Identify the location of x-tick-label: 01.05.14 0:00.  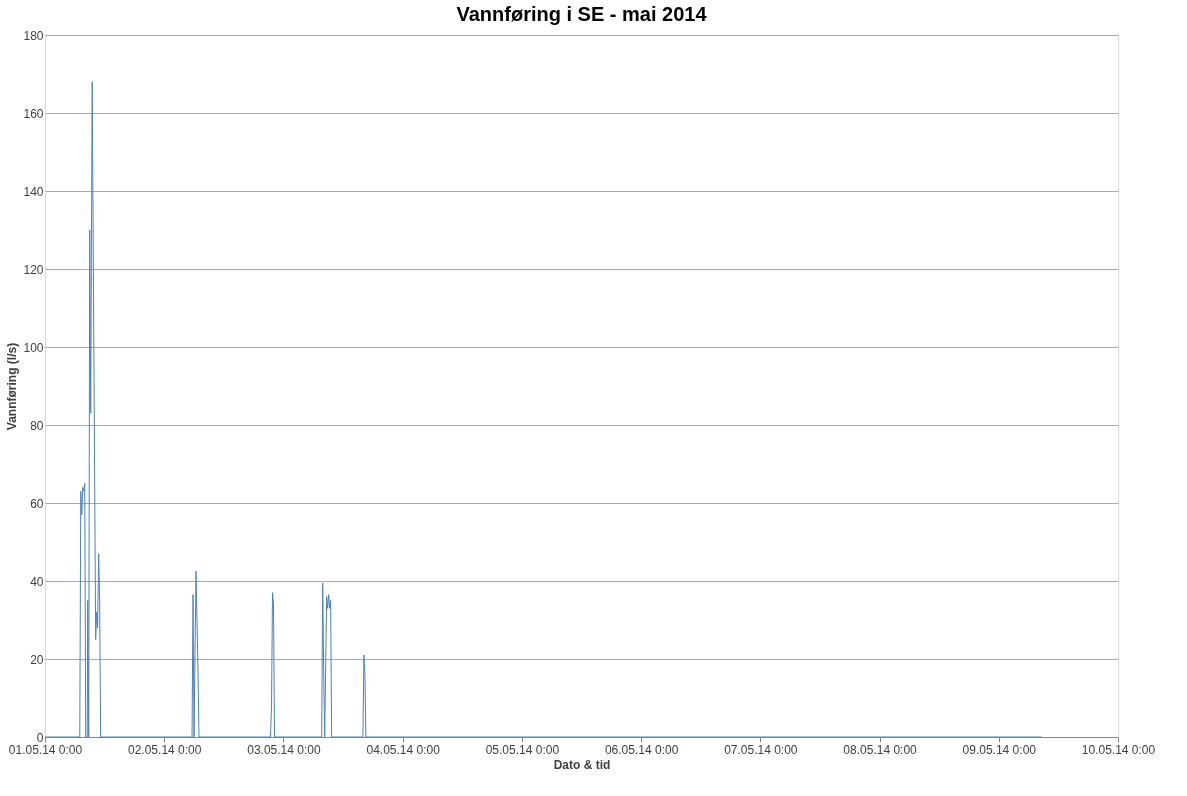
(45, 749).